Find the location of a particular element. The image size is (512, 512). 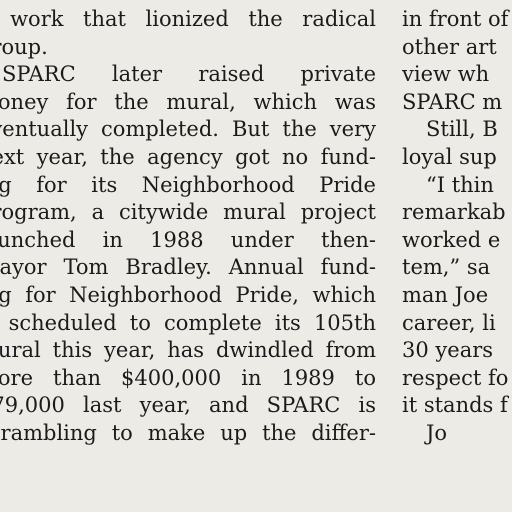

text-line: is scheduled to complete its 105th is located at coordinates (188, 322).